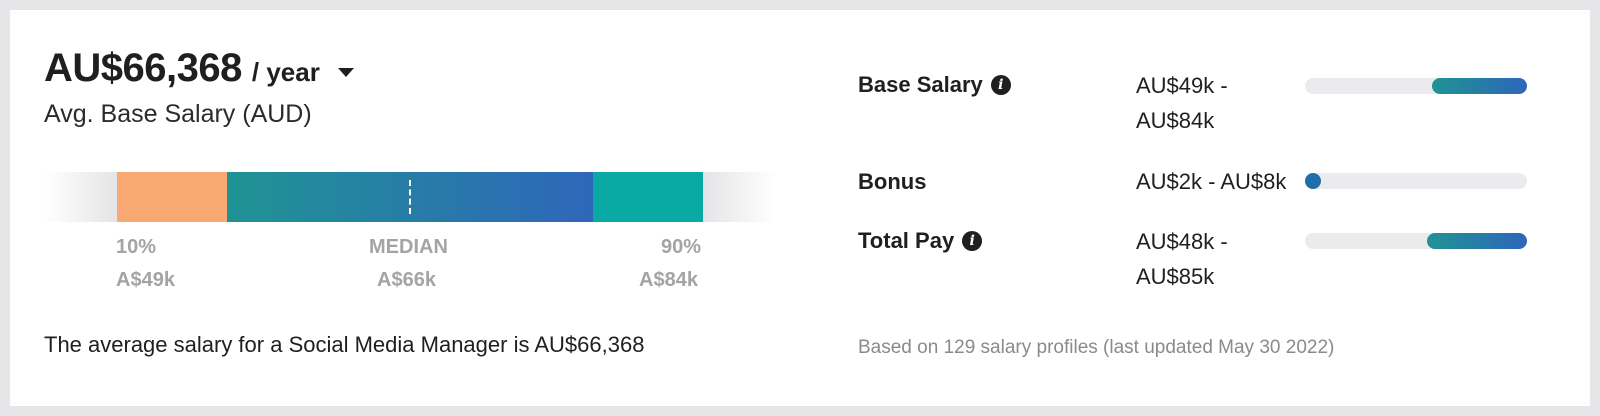  What do you see at coordinates (143, 68) in the screenshot?
I see `salary-amount: AU$66,368` at bounding box center [143, 68].